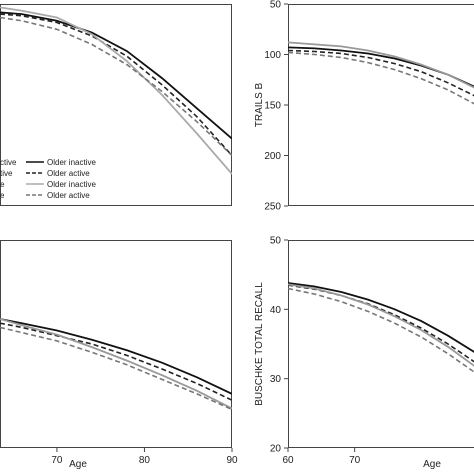  I want to click on y-tick-label: 30, so click(276, 379).